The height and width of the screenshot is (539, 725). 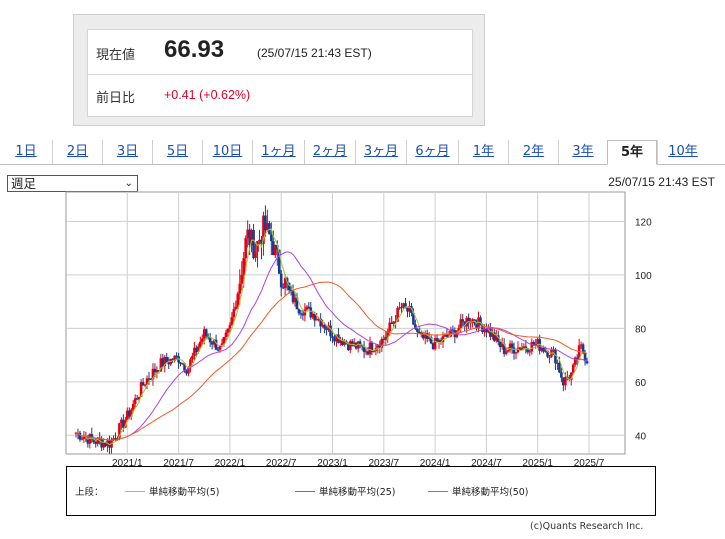 What do you see at coordinates (380, 152) in the screenshot?
I see `tab-8: 3ヶ月` at bounding box center [380, 152].